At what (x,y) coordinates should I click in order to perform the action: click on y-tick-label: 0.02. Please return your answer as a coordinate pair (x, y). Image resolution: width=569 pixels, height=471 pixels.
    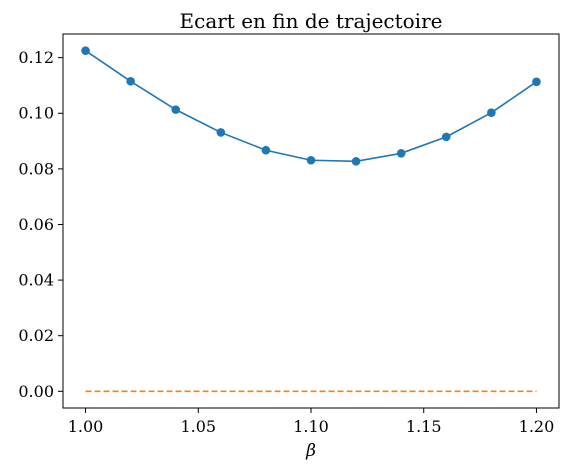
    Looking at the image, I should click on (36, 335).